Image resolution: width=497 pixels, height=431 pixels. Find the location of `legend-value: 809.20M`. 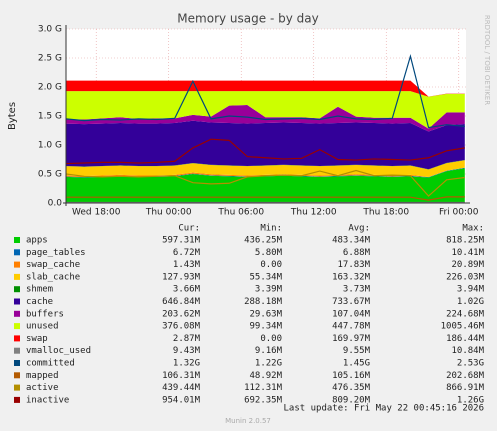

legend-value: 809.20M is located at coordinates (351, 400).